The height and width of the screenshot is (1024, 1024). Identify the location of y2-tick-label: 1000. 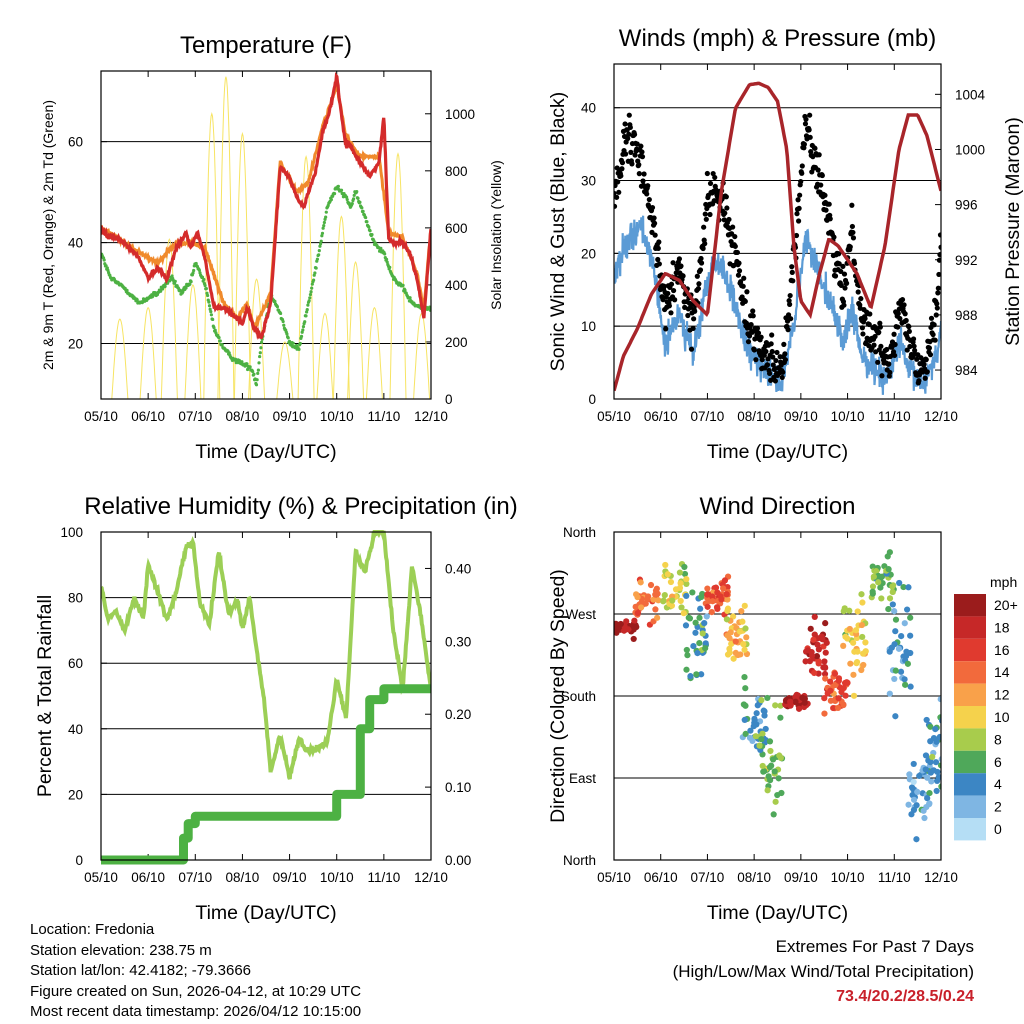
(460, 114).